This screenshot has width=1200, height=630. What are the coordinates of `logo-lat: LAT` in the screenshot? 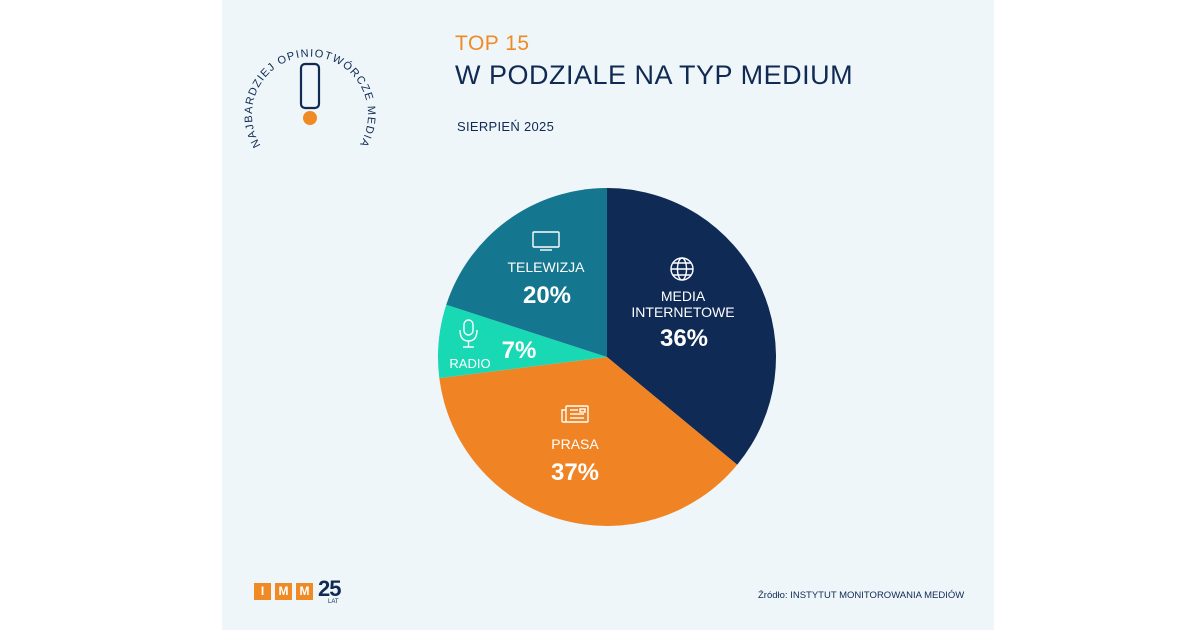 It's located at (333, 602).